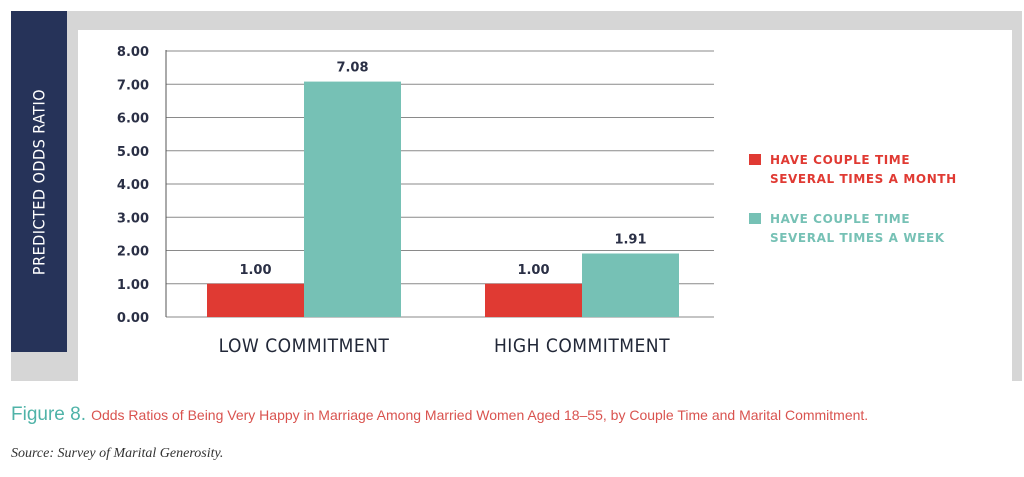 The image size is (1024, 477). Describe the element at coordinates (133, 152) in the screenshot. I see `y-tick-label: 5.00` at that location.